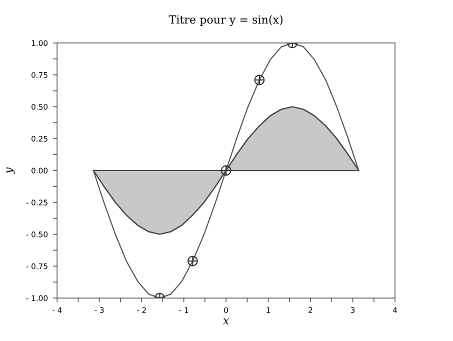 This screenshot has width=453, height=341. Describe the element at coordinates (226, 321) in the screenshot. I see `x-axis-title: x` at that location.